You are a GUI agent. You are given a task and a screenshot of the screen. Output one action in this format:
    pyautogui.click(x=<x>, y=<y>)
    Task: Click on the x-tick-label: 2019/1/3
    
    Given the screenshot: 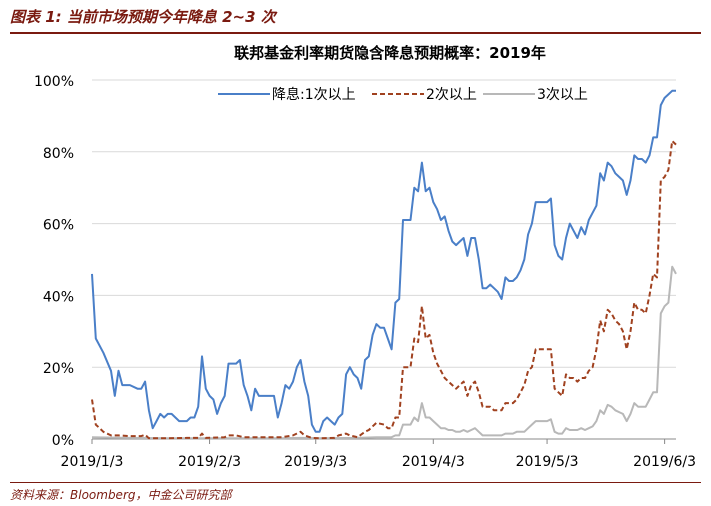 What is the action you would take?
    pyautogui.click(x=92, y=462)
    